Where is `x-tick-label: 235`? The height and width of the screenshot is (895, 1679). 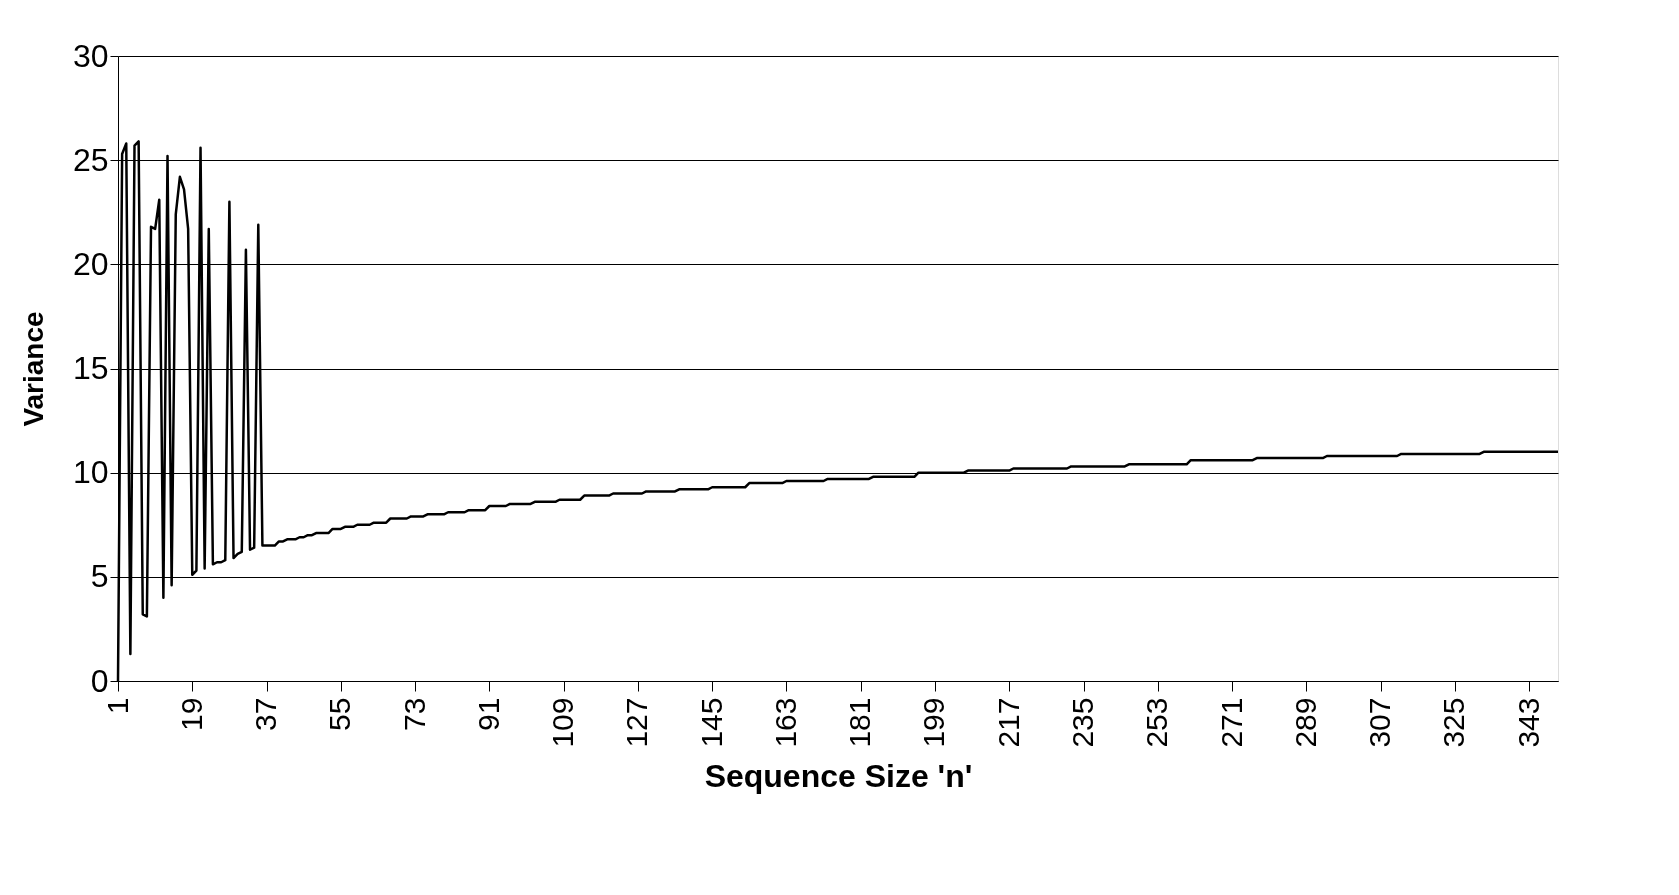
x-tick-label: 235 is located at coordinates (1082, 722).